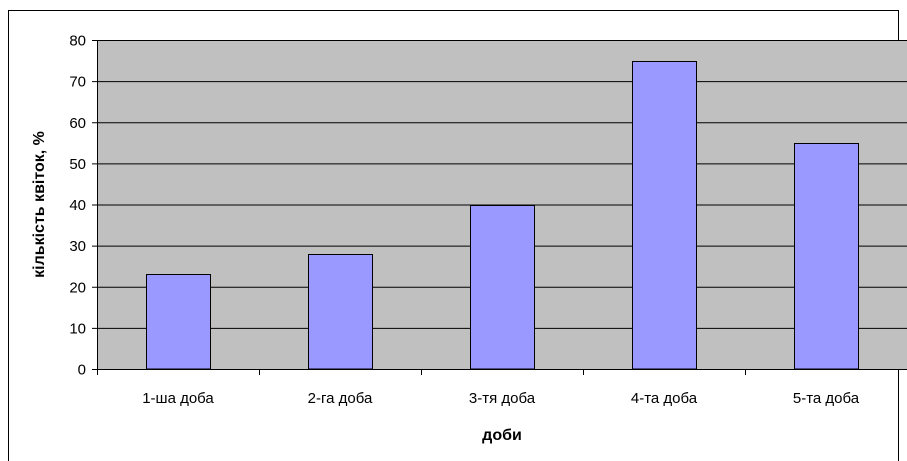 This screenshot has height=461, width=907. Describe the element at coordinates (77, 82) in the screenshot. I see `y-tick-label: 70` at that location.